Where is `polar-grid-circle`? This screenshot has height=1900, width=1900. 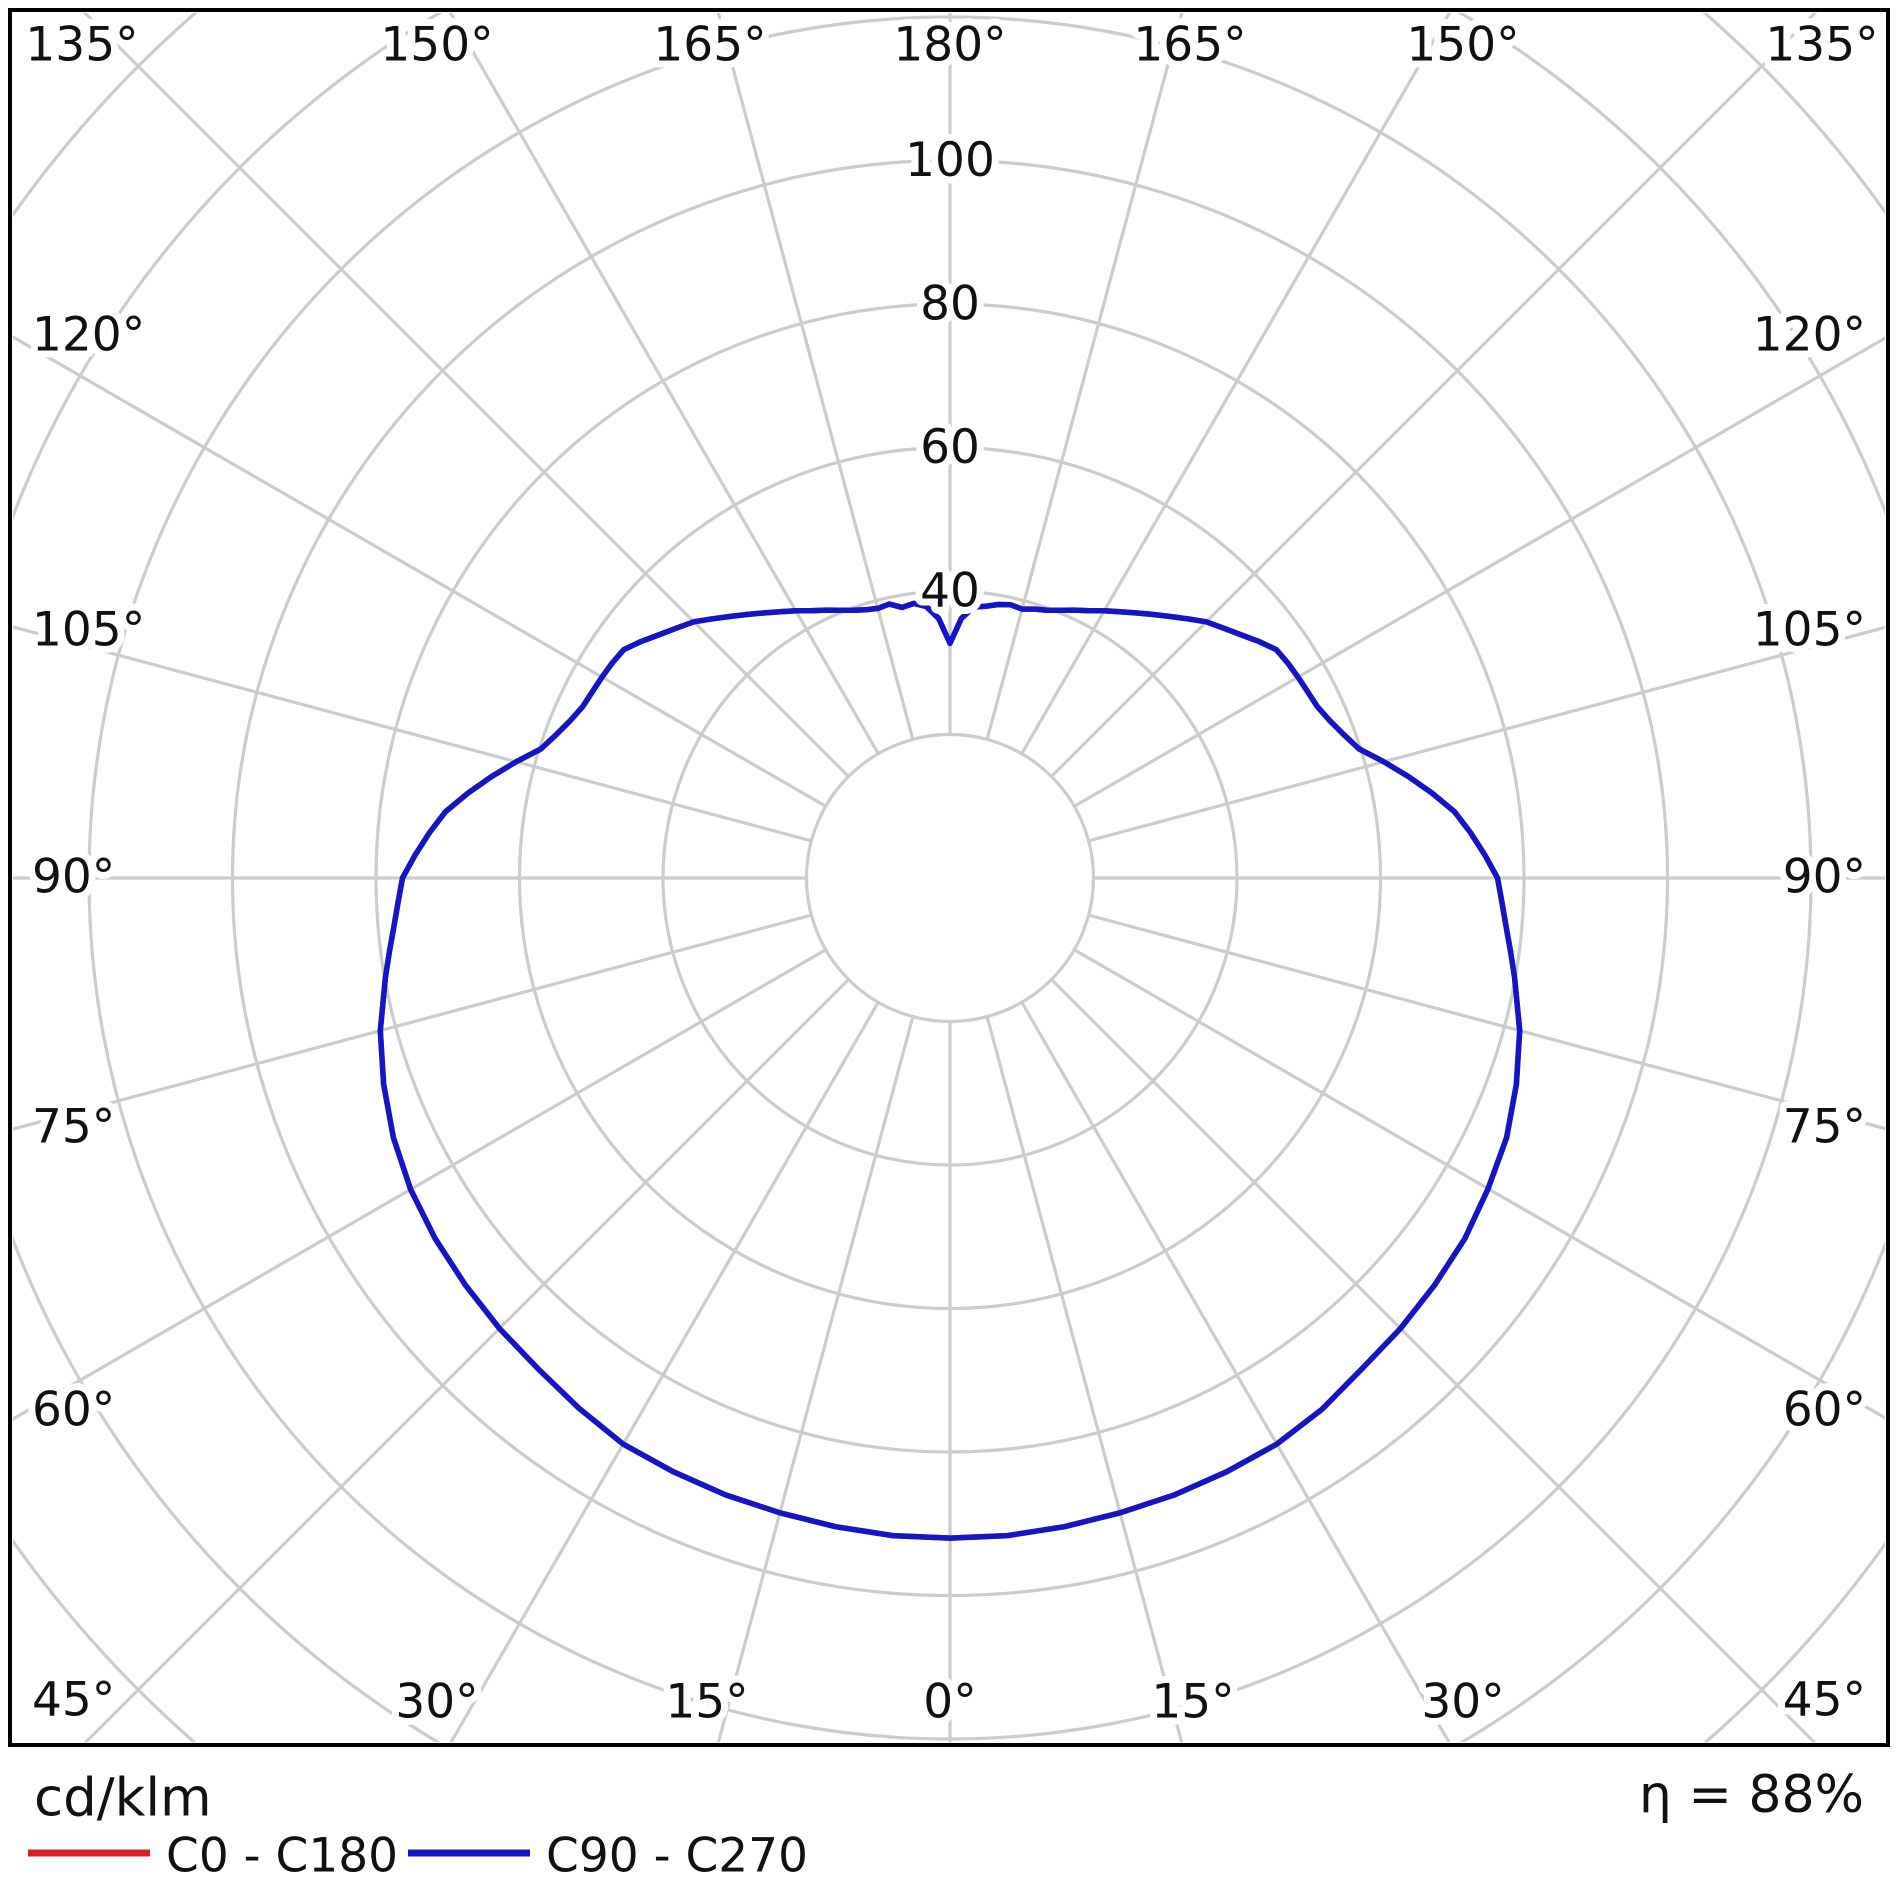 polar-grid-circle is located at coordinates (950, 878).